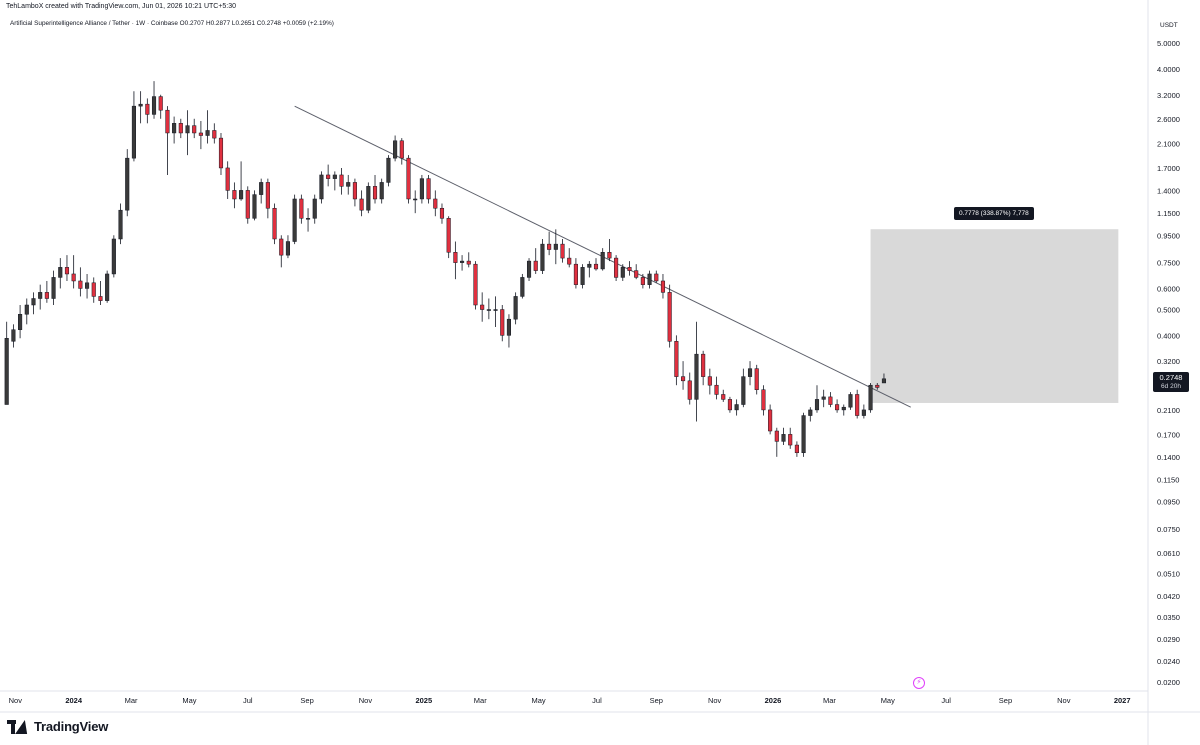 The image size is (1200, 745). Describe the element at coordinates (1168, 596) in the screenshot. I see `price-tick-label: 0.0420` at that location.